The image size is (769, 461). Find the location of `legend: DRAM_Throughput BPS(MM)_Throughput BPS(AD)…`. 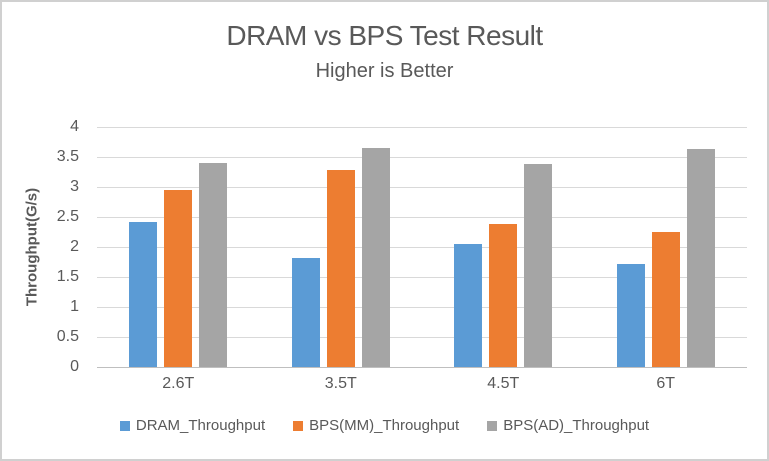

legend: DRAM_Throughput BPS(MM)_Throughput BPS(AD)… is located at coordinates (384, 425).